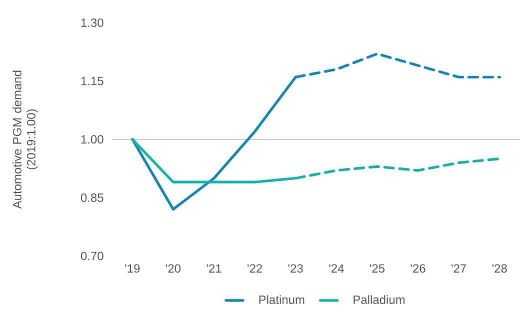 This screenshot has width=532, height=320. What do you see at coordinates (379, 299) in the screenshot?
I see `legend-label: Palladium` at bounding box center [379, 299].